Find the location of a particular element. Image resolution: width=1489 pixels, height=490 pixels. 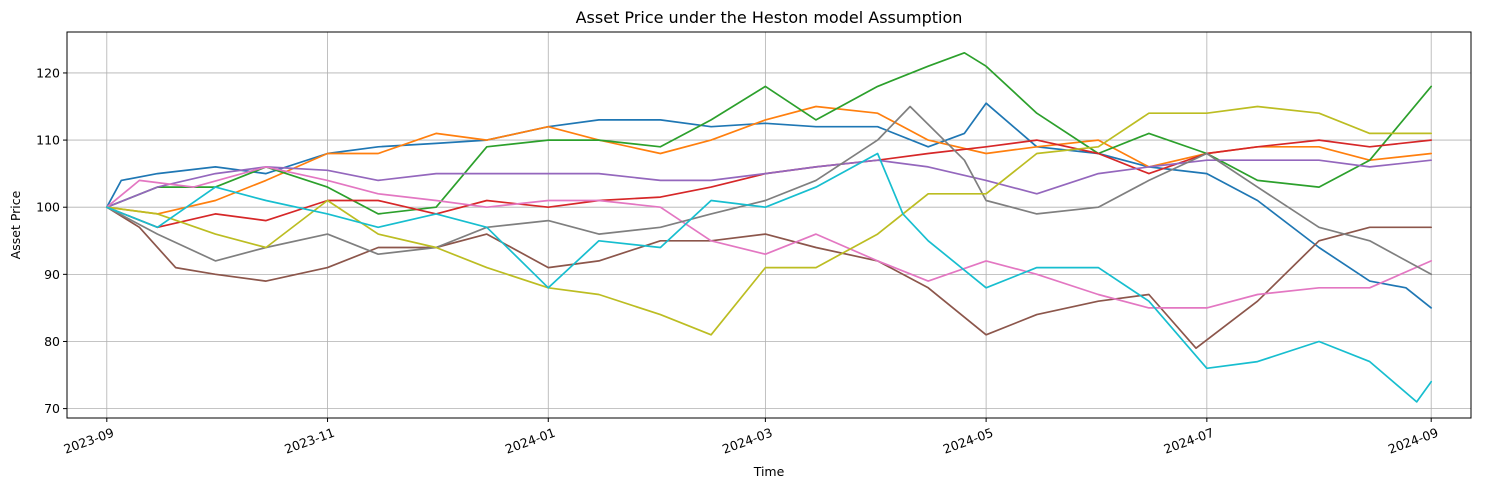

y-tick-label: 80 is located at coordinates (52, 341).